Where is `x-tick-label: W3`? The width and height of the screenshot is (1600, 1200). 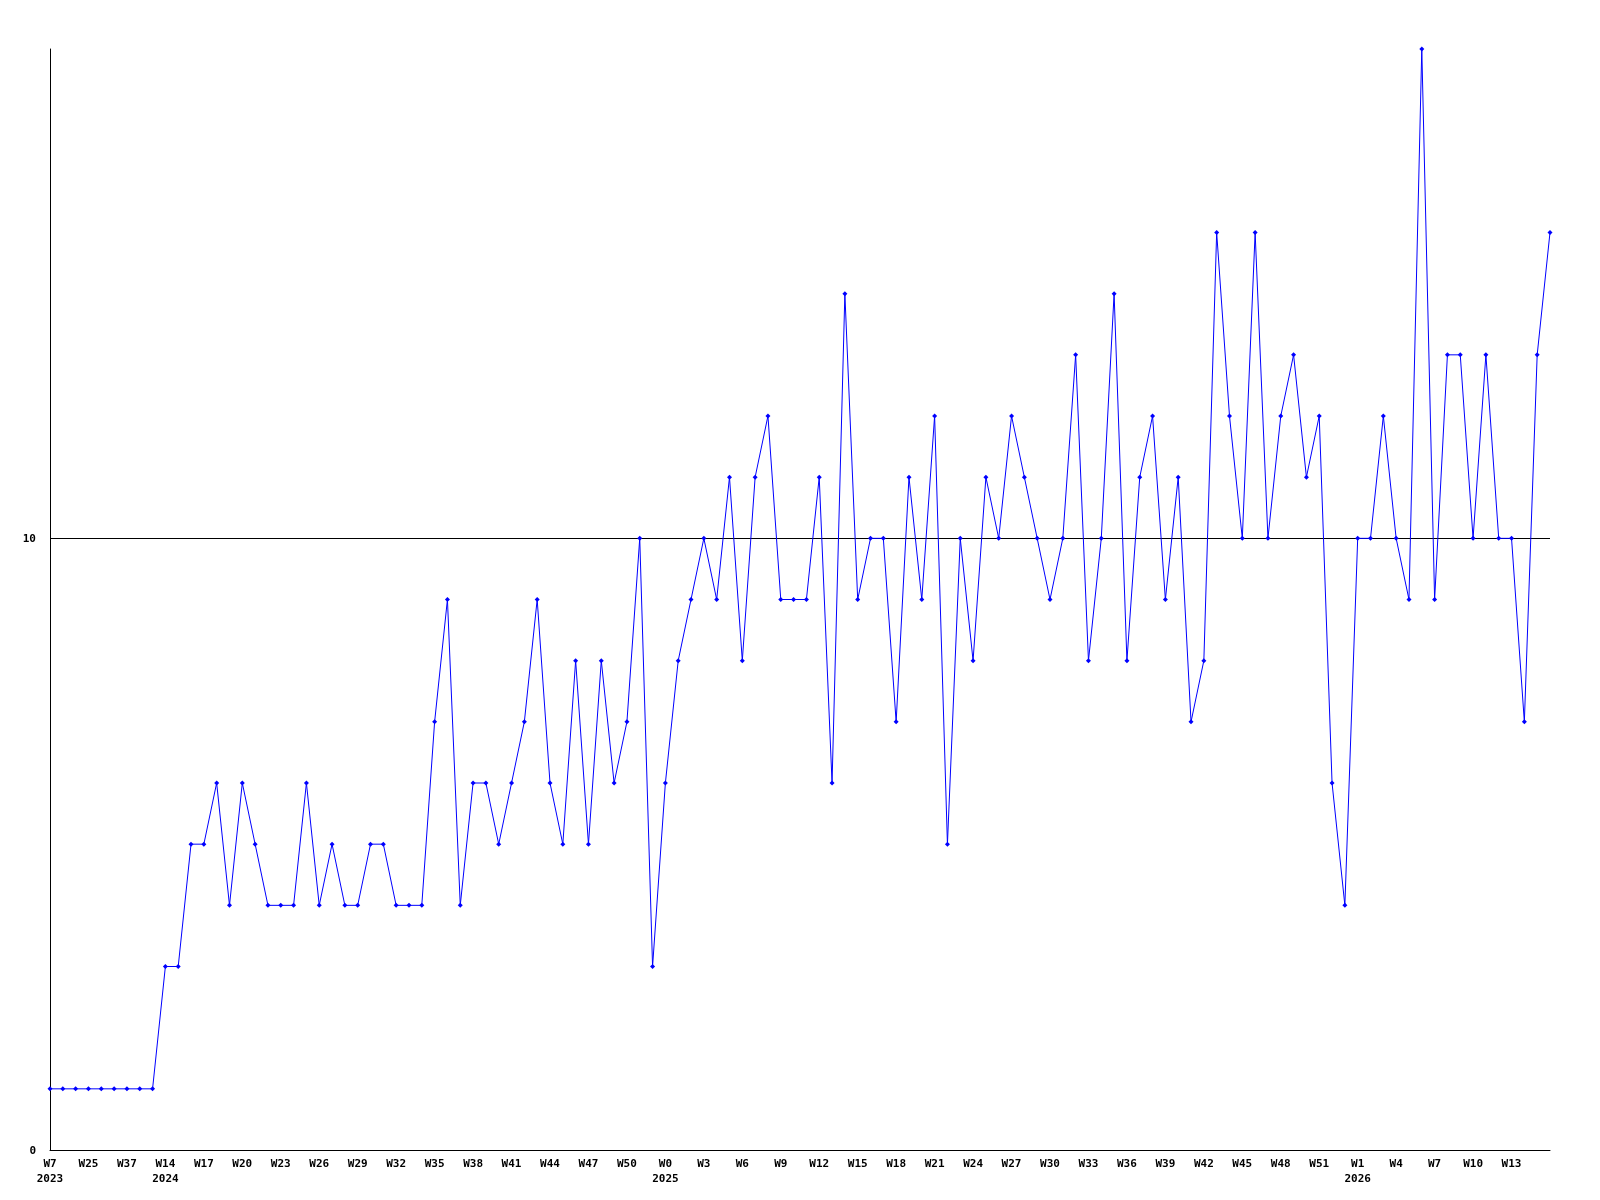 x-tick-label: W3 is located at coordinates (704, 1163).